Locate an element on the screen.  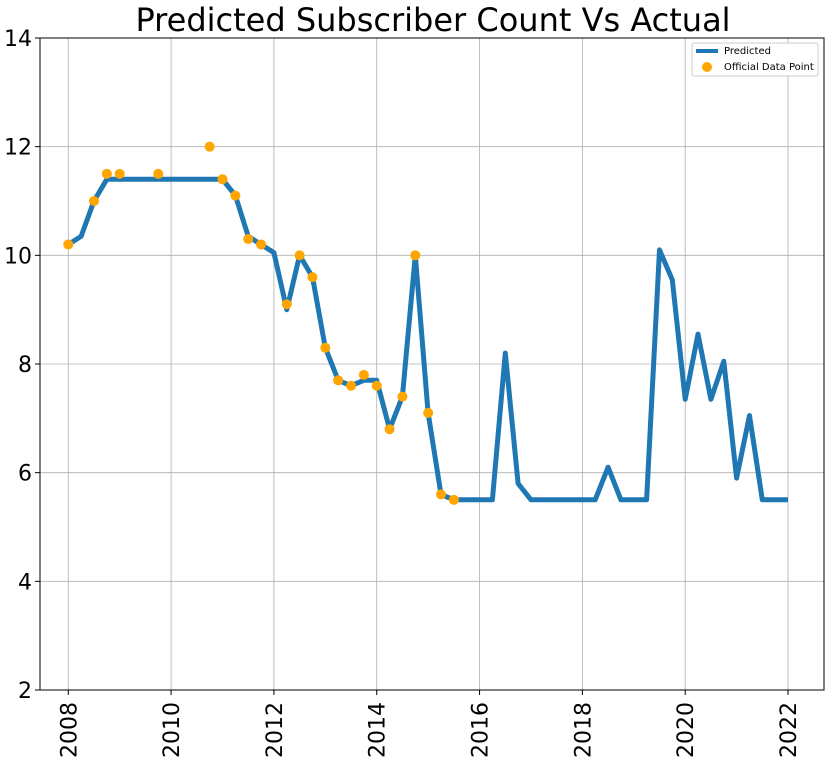
x-tick-label: 2018 is located at coordinates (583, 730).